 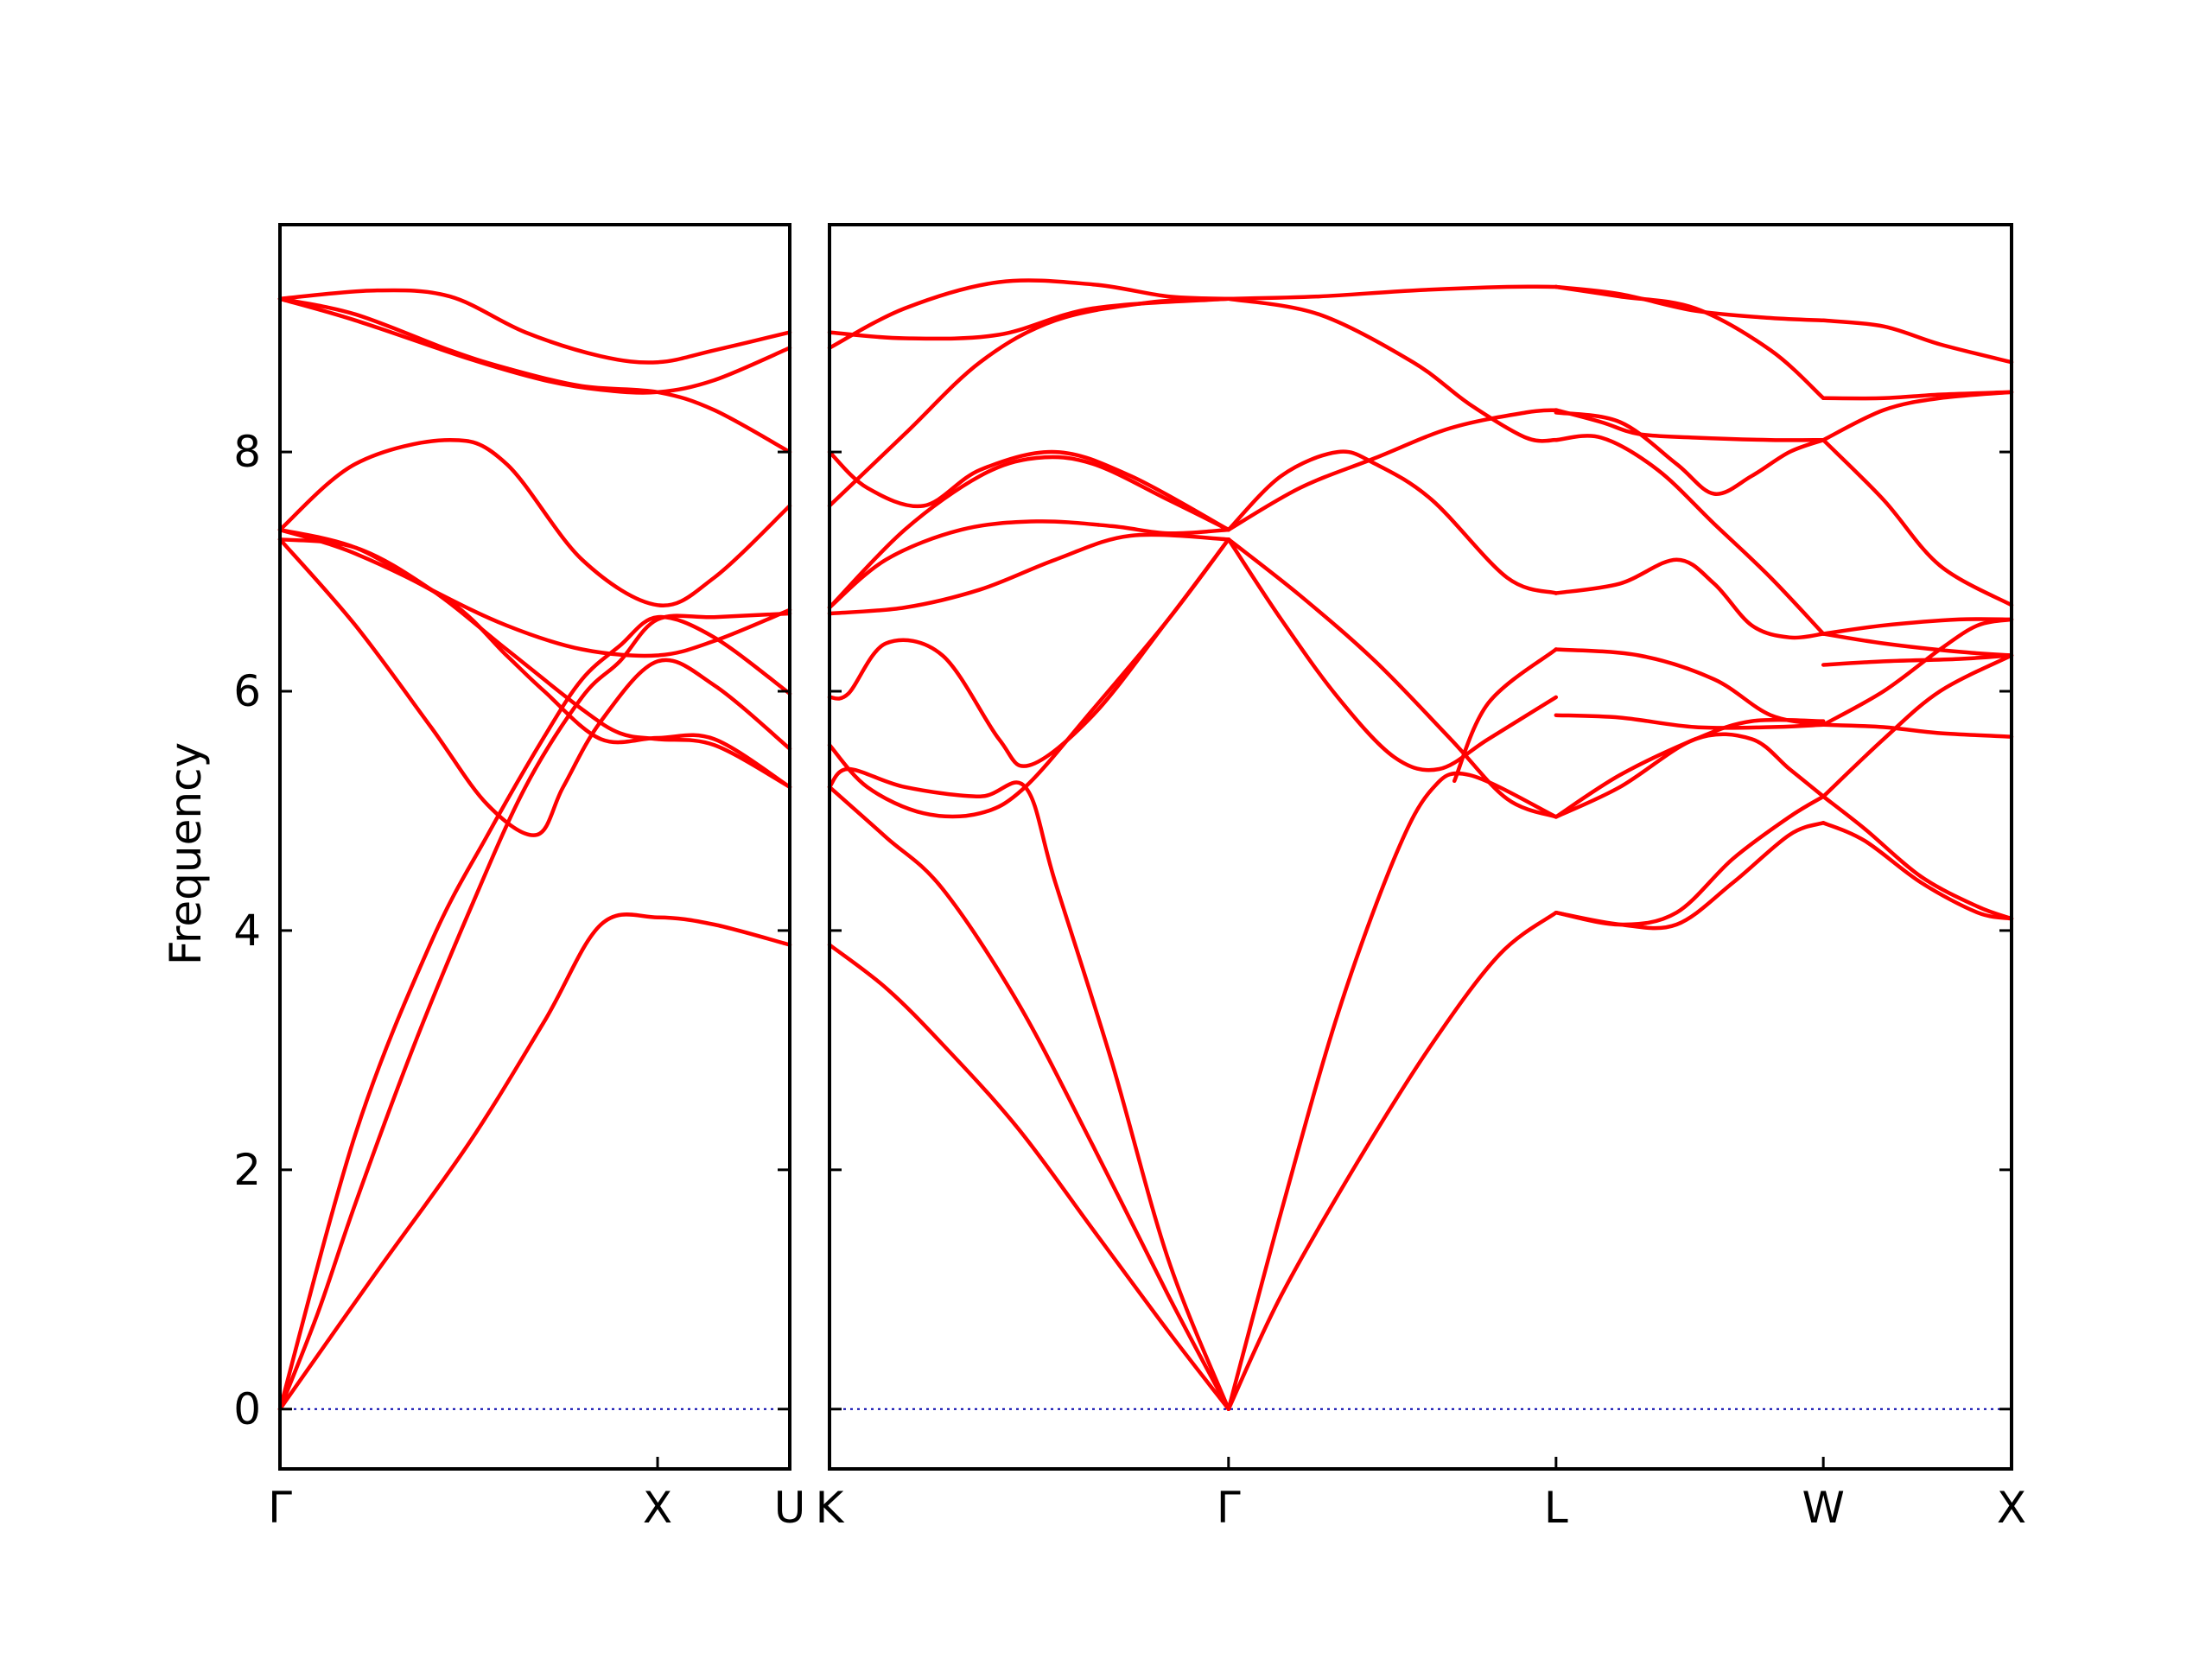 What do you see at coordinates (186, 853) in the screenshot?
I see `y-axis-label: Frequency` at bounding box center [186, 853].